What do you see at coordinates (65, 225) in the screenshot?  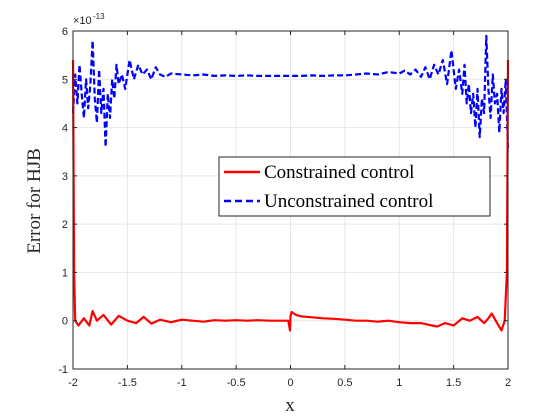 I see `y-tick-label: 2` at bounding box center [65, 225].